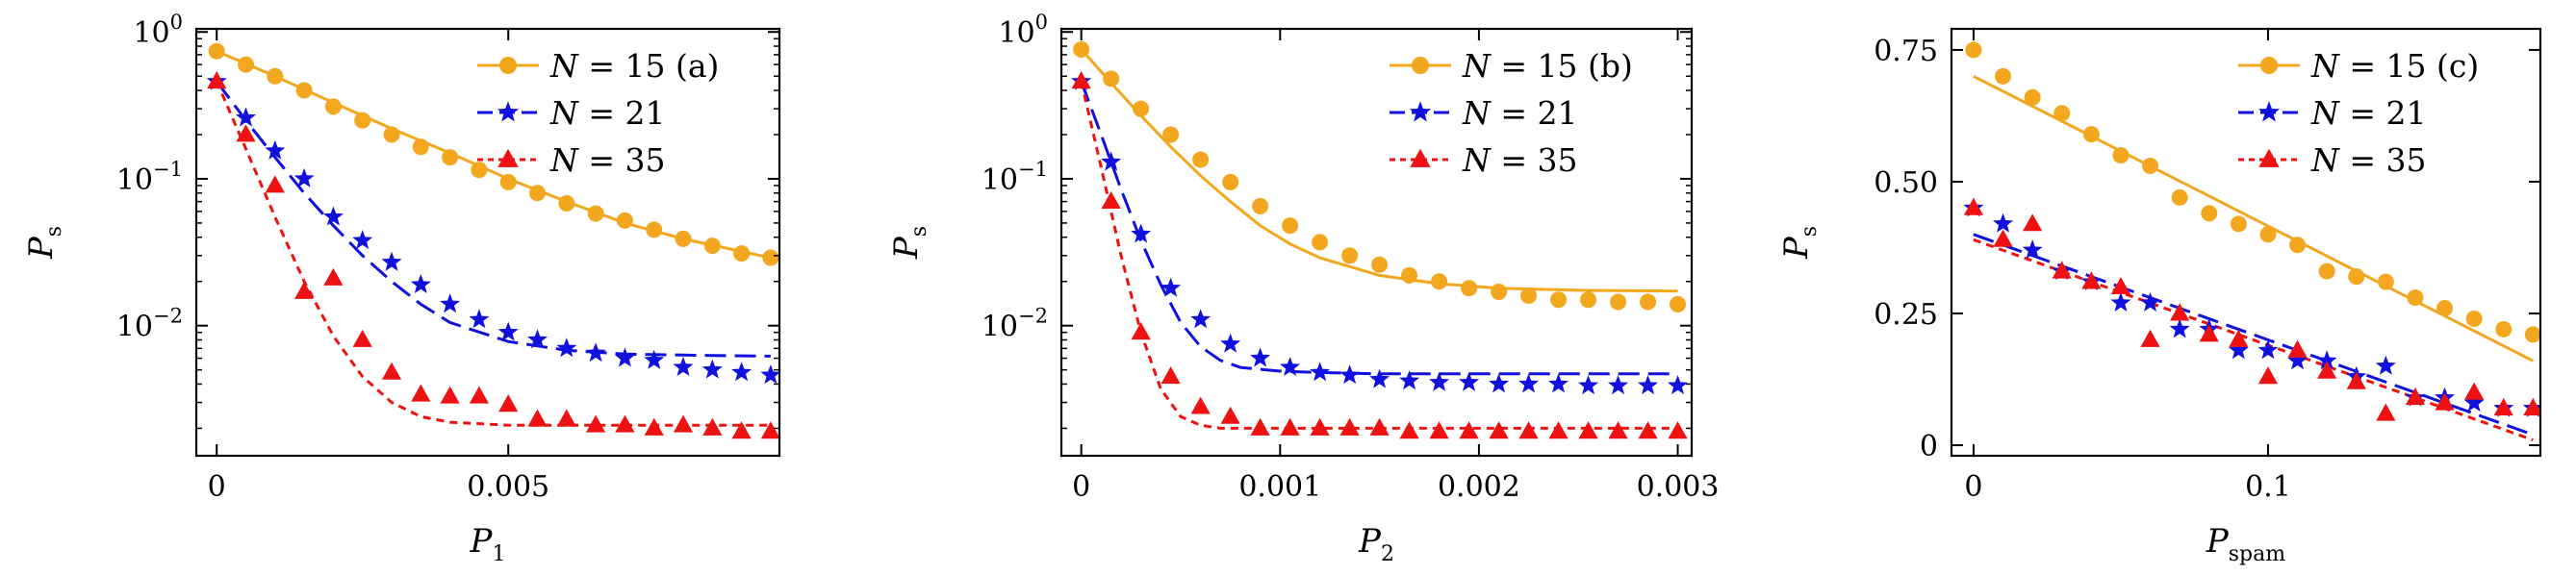 This screenshot has height=575, width=2576. What do you see at coordinates (1973, 487) in the screenshot?
I see `x-tick-label: 0` at bounding box center [1973, 487].